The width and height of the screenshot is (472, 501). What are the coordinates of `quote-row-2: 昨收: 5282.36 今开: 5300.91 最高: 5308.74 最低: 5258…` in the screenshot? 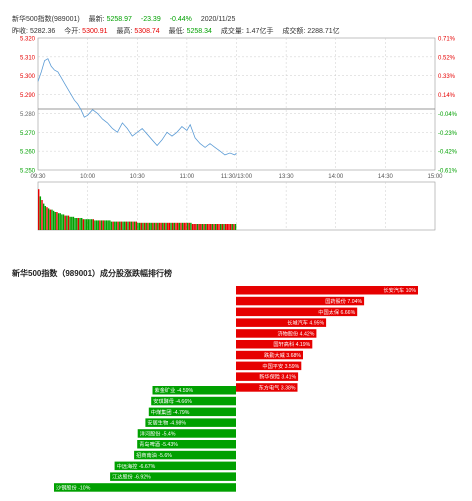 It's located at (179, 31).